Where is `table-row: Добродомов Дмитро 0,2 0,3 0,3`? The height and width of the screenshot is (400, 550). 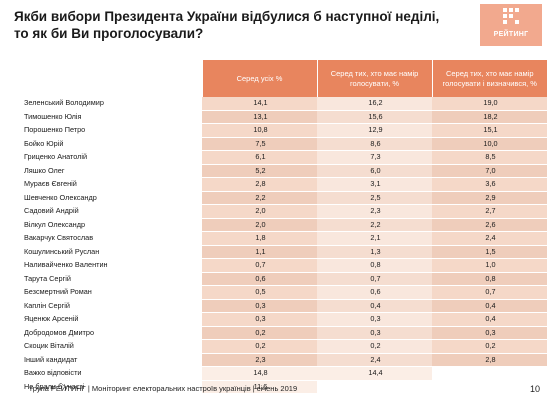 table-row: Добродомов Дмитро 0,2 0,3 0,3 is located at coordinates (284, 333).